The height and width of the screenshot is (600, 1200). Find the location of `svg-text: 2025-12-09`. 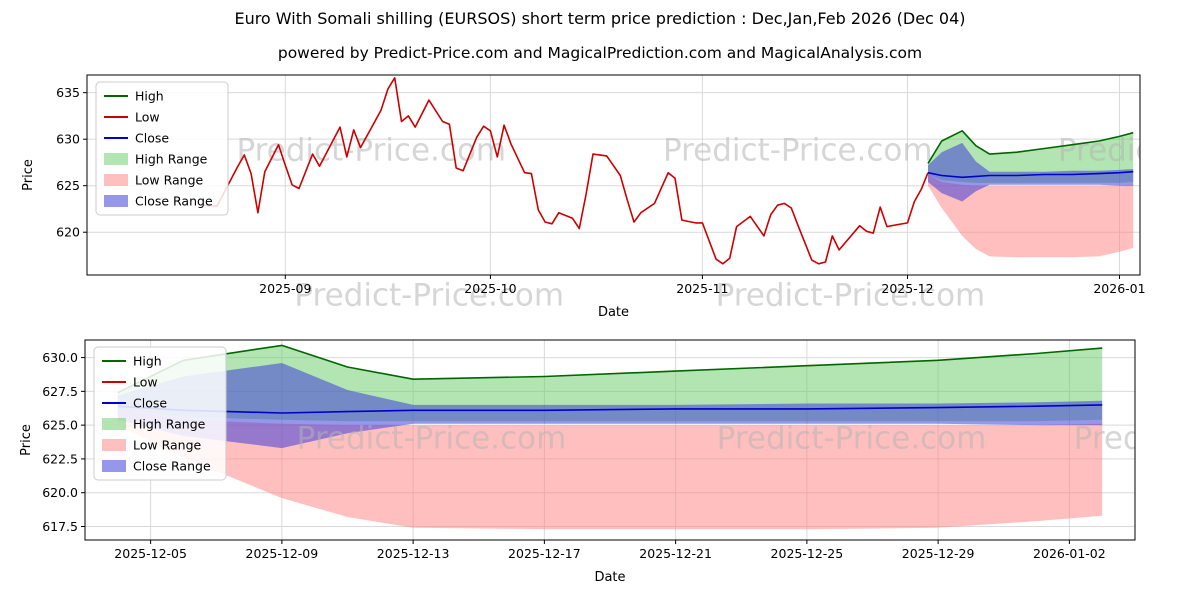

svg-text: 2025-12-09 is located at coordinates (282, 553).